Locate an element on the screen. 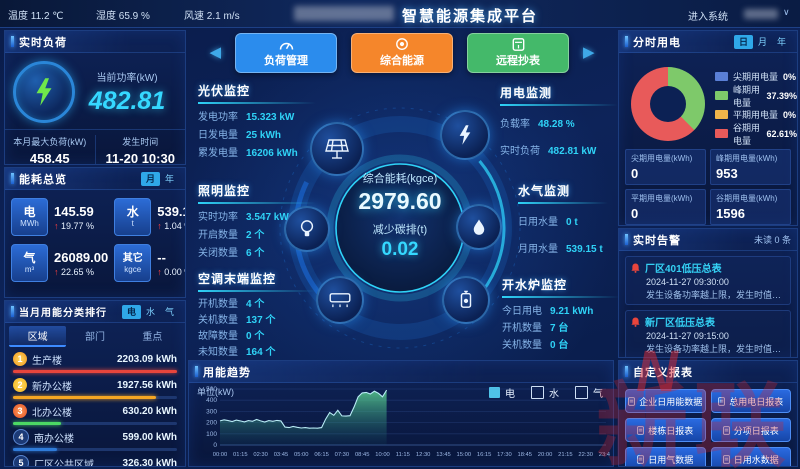 This screenshot has width=800, height=469. panel-title: 实时告警 is located at coordinates (657, 240).